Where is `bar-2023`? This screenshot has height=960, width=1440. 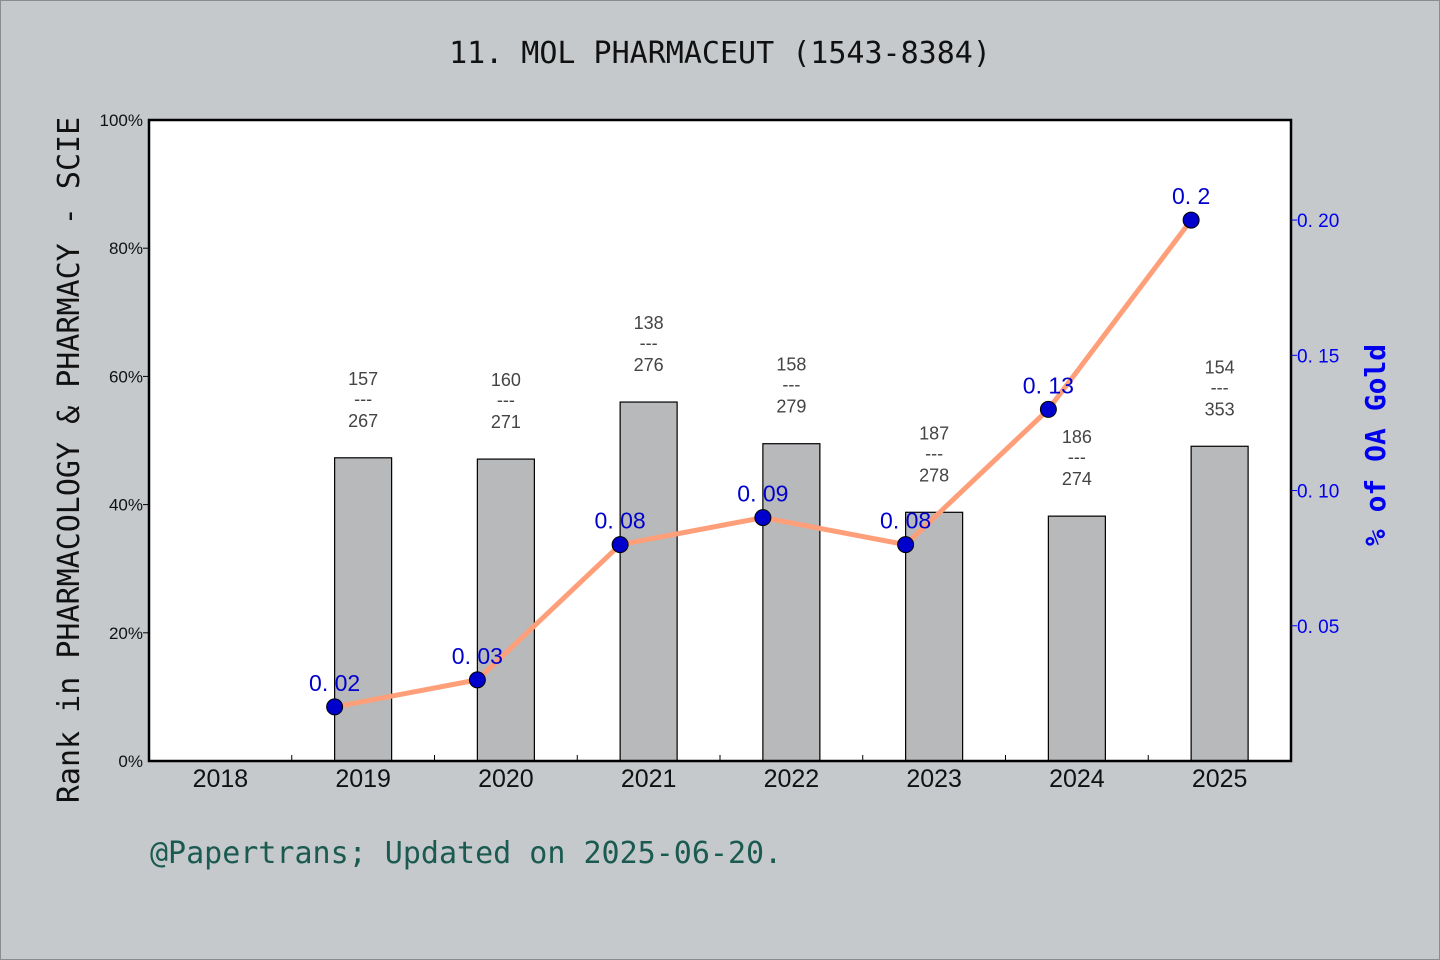
bar-2023 is located at coordinates (934, 636).